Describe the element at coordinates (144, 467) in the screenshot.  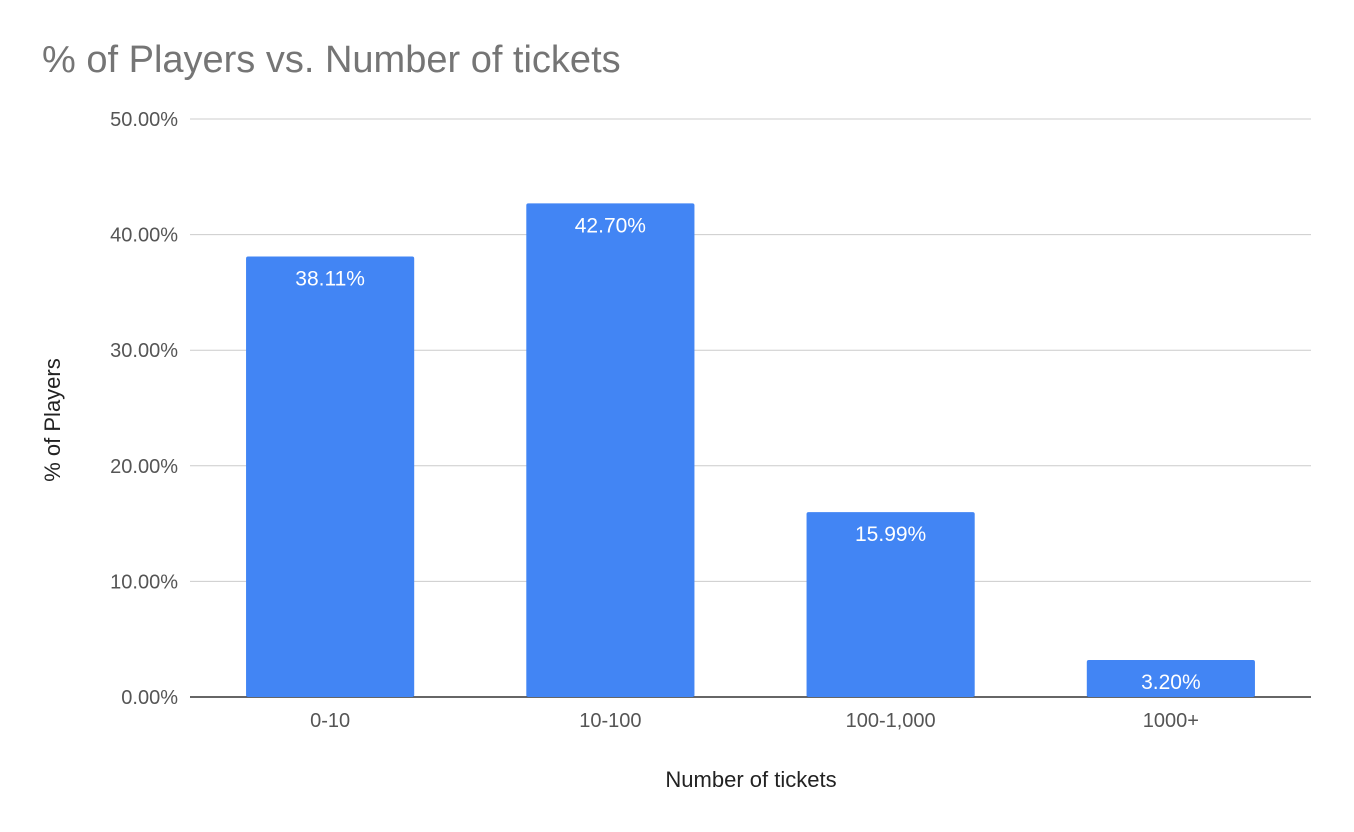
I see `y-tick-label: 20.00%` at that location.